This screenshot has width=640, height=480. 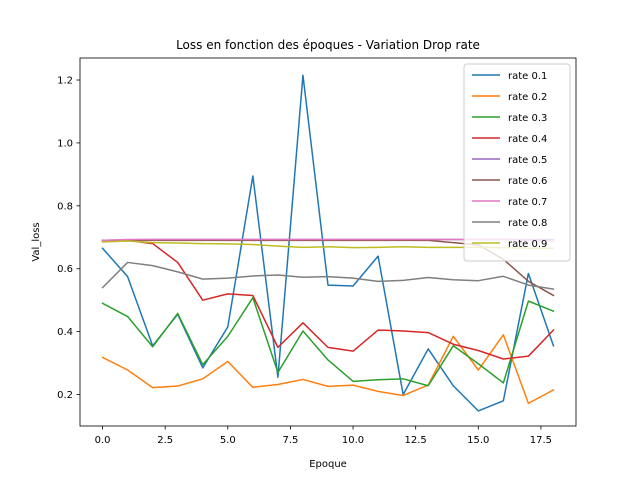 What do you see at coordinates (527, 97) in the screenshot?
I see `legend-label-2: rate 0.2` at bounding box center [527, 97].